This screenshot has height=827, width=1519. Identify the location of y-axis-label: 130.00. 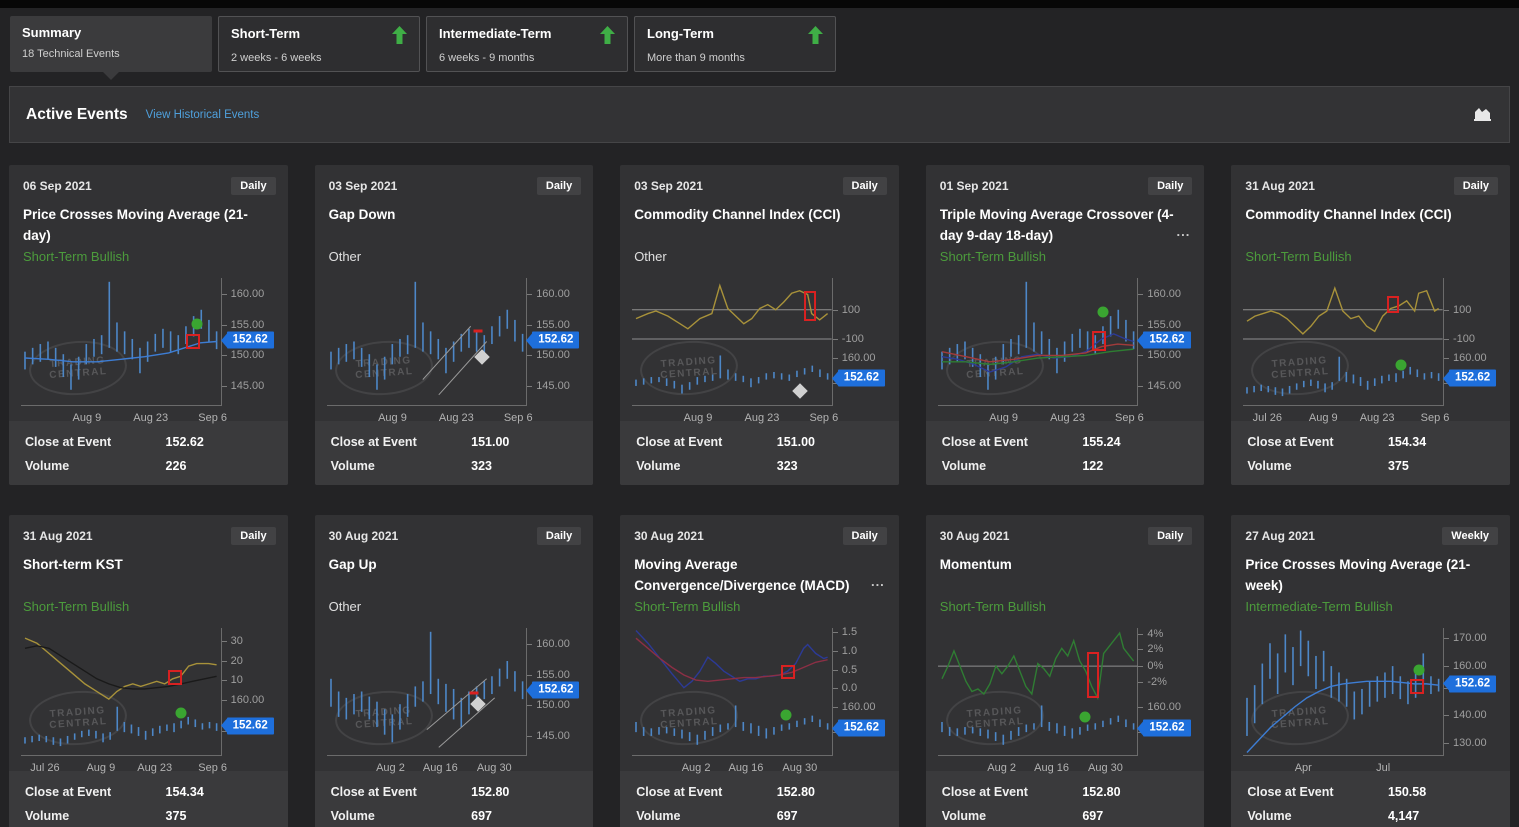
(1465, 743).